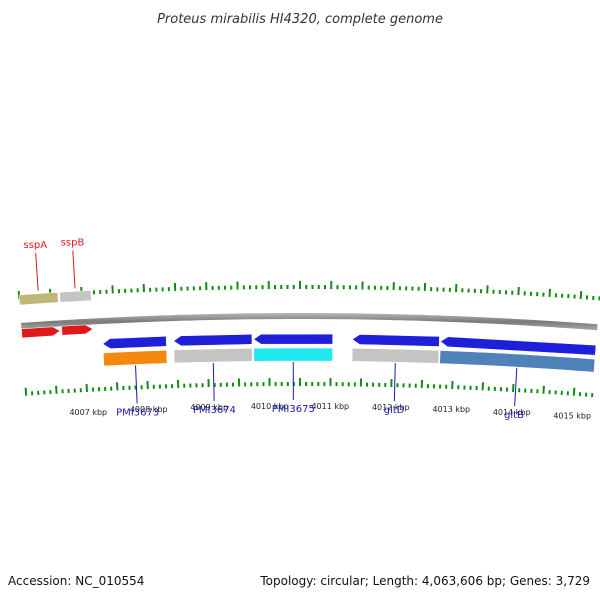  Describe the element at coordinates (38, 299) in the screenshot. I see `cog-block-sspa` at that location.